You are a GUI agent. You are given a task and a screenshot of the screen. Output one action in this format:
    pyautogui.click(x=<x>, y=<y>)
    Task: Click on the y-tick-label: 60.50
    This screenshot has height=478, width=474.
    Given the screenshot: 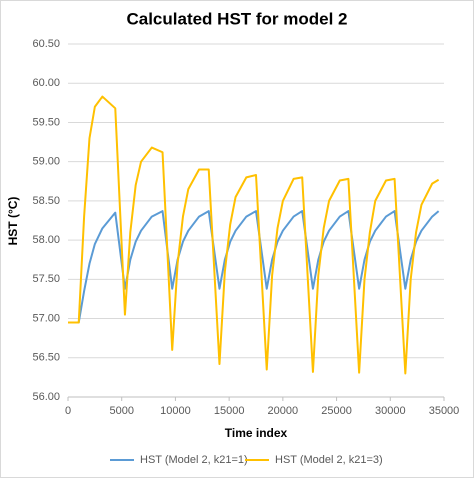 What is the action you would take?
    pyautogui.click(x=46, y=44)
    